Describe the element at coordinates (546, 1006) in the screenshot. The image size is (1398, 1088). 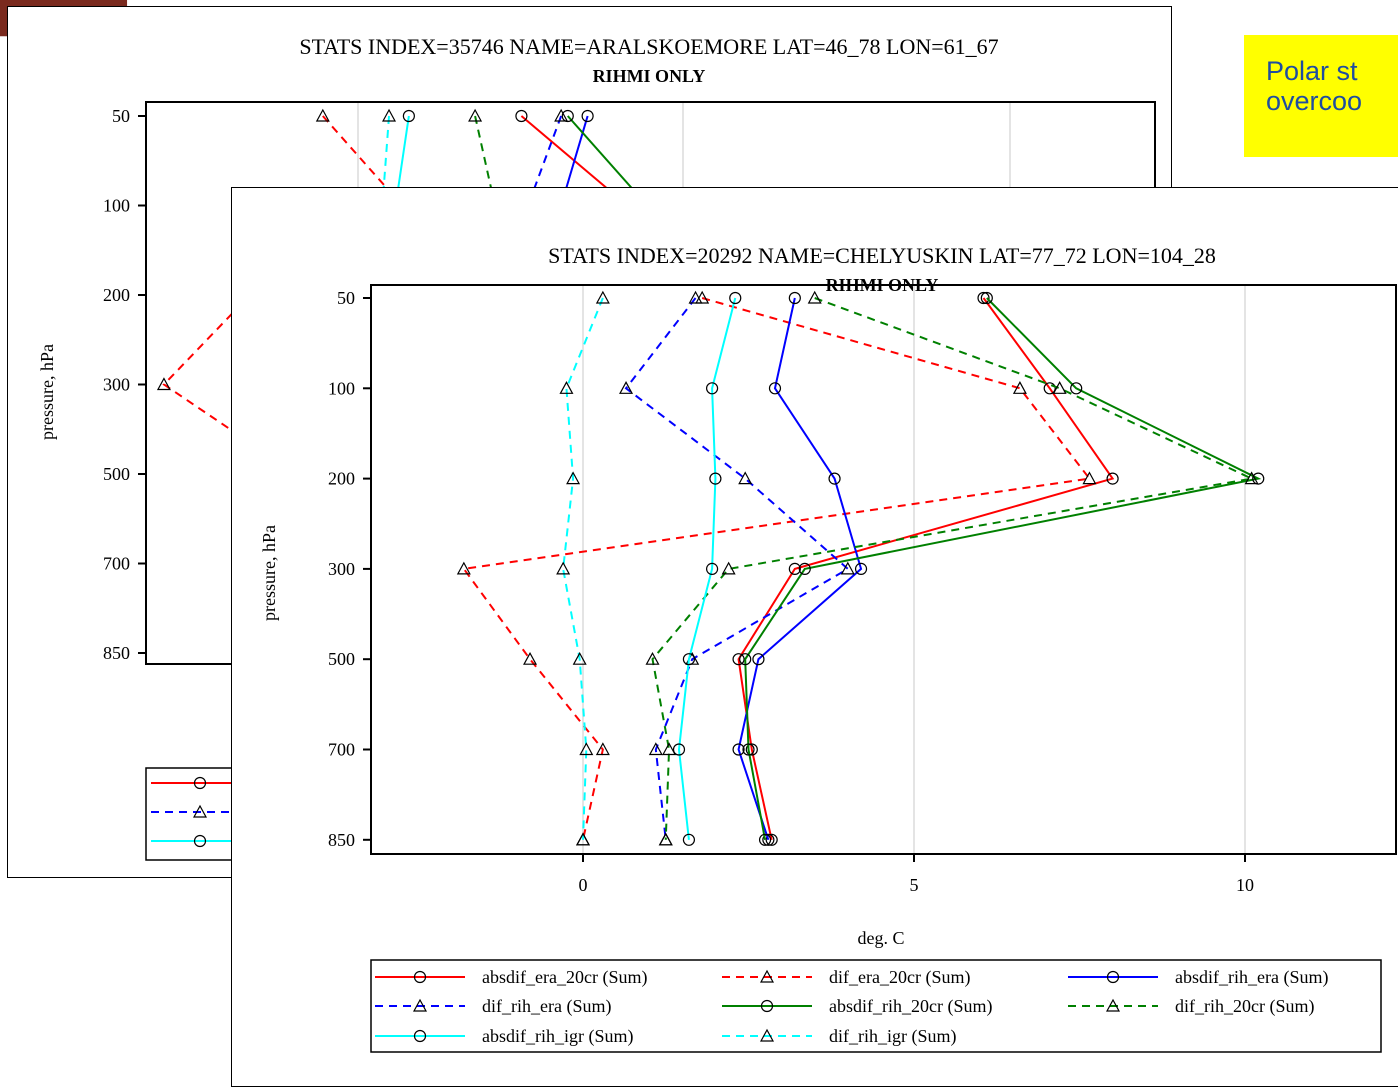
I see `legend-label: dif_rih_era (Sum)` at that location.